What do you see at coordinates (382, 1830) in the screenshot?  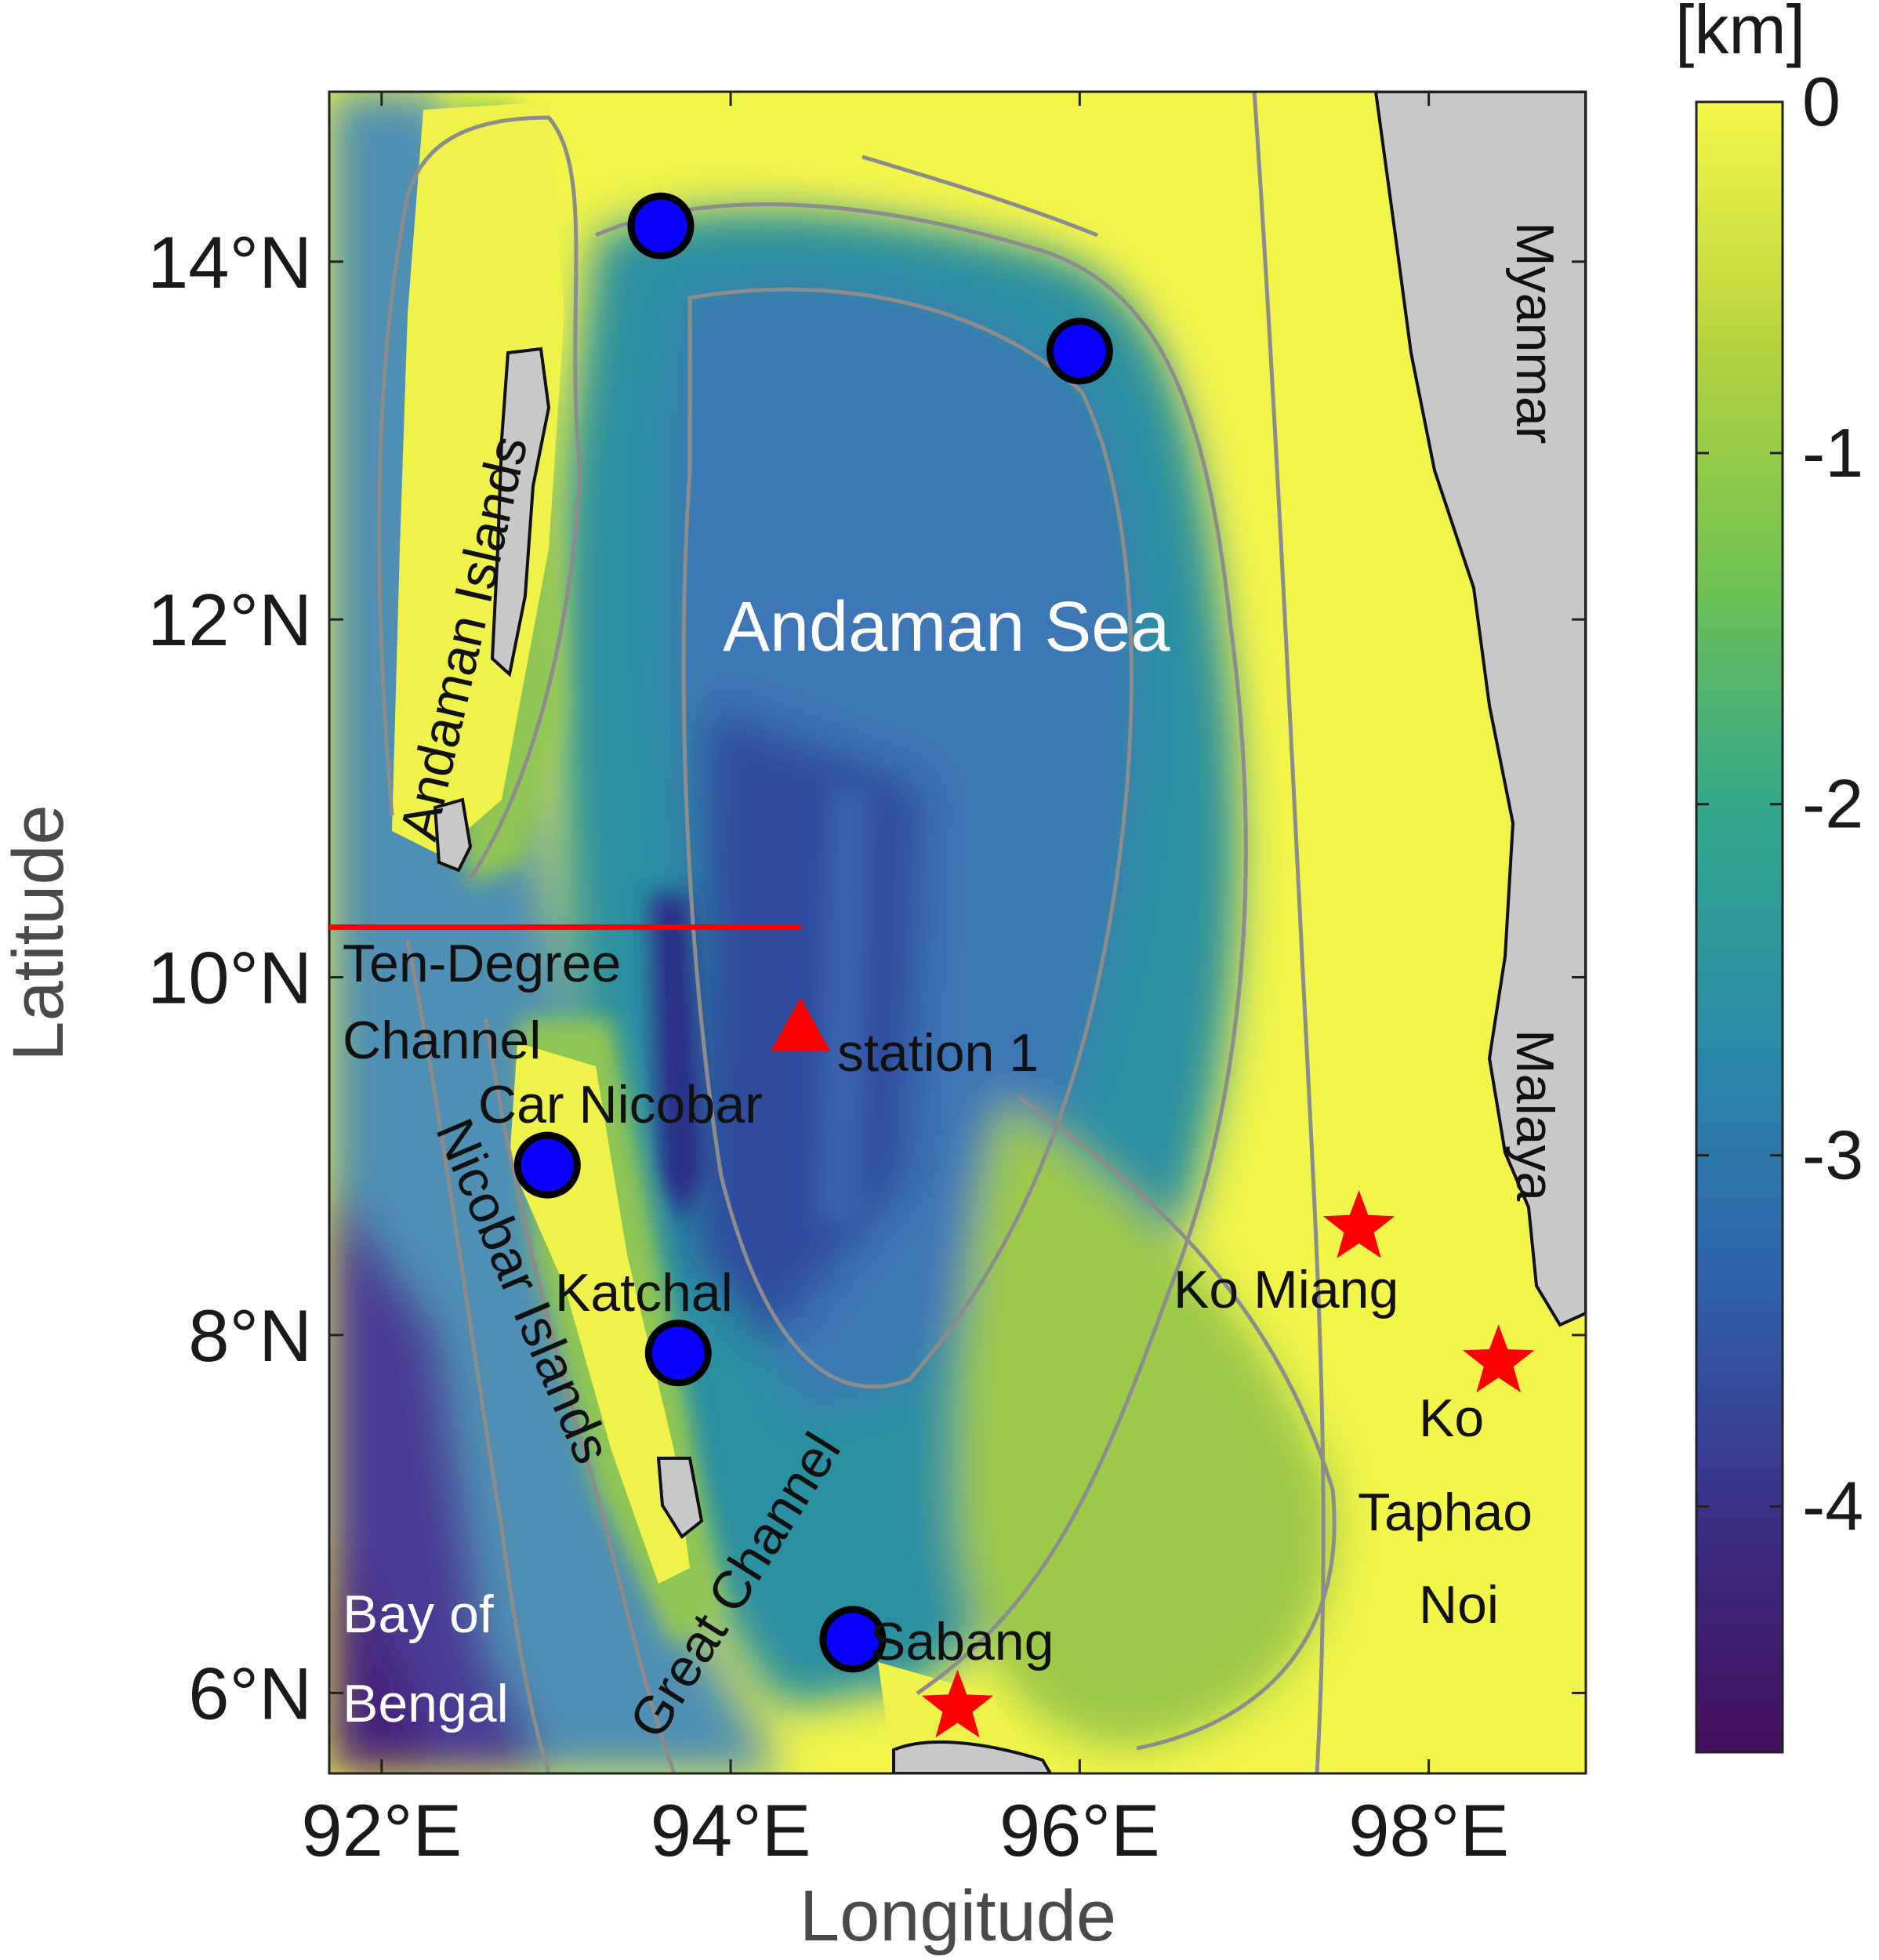 I see `x-tick-label: 92°E` at bounding box center [382, 1830].